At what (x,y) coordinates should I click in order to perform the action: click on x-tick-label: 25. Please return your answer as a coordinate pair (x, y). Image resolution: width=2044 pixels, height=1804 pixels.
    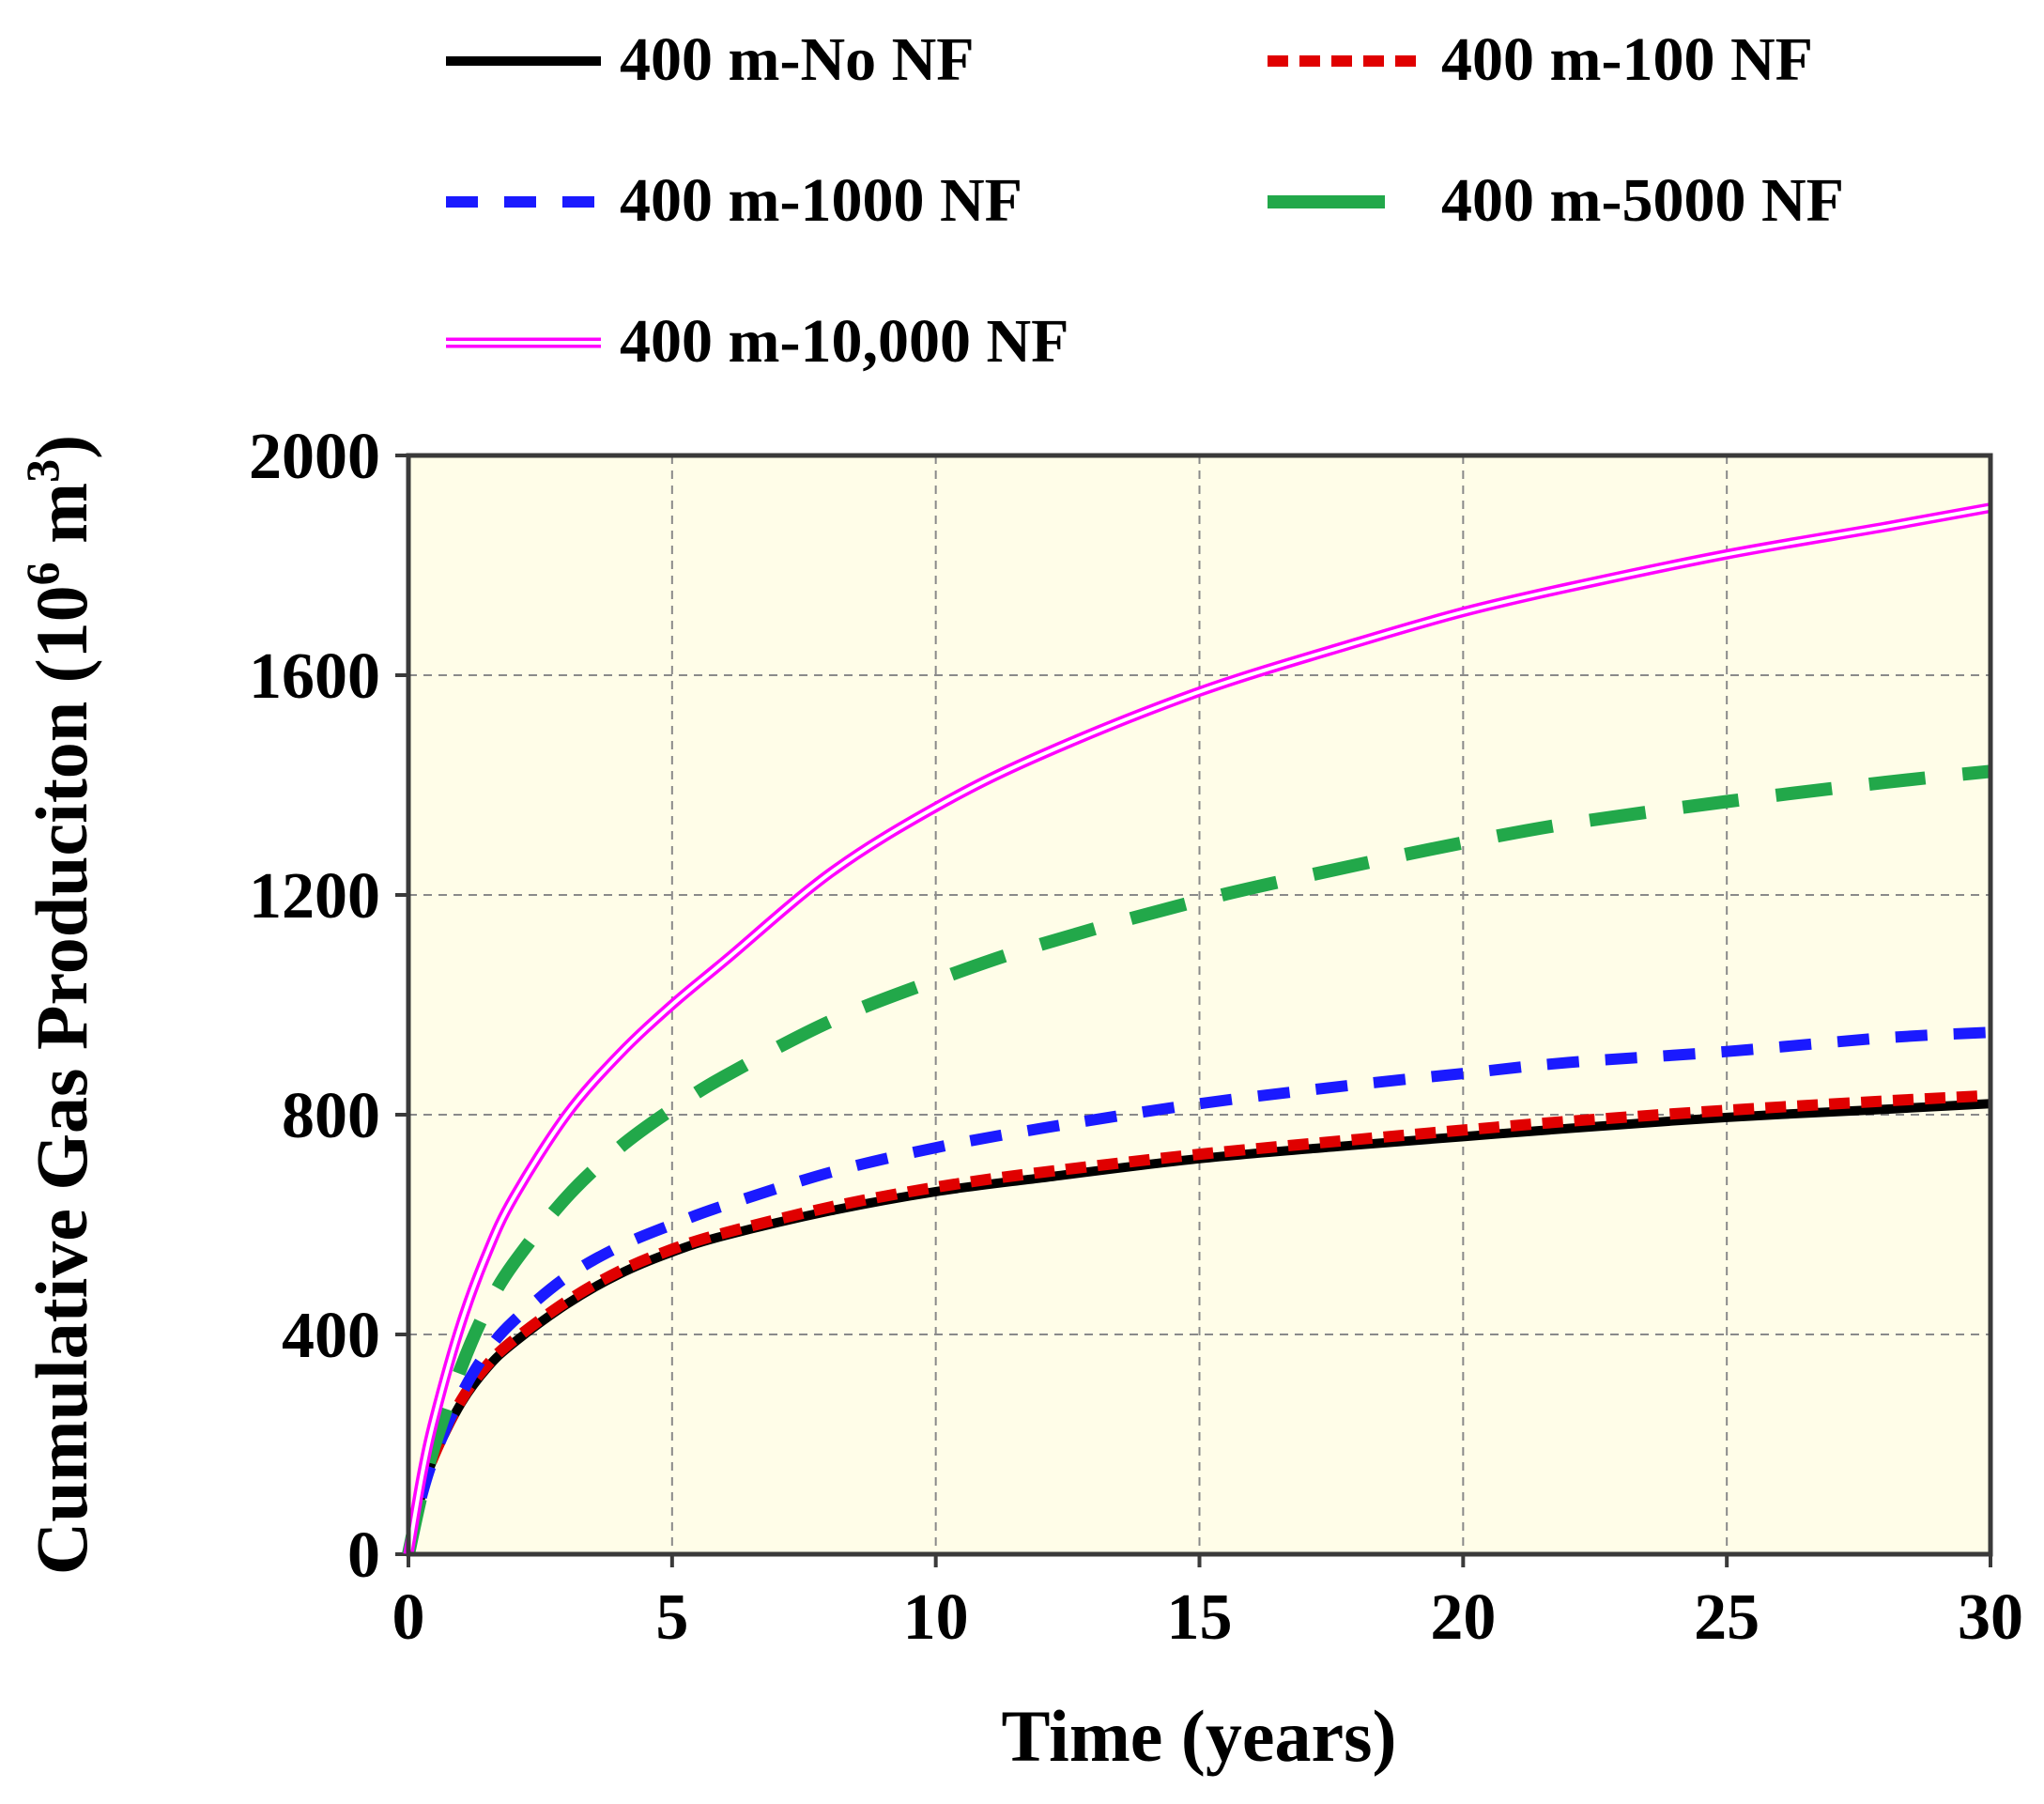
    Looking at the image, I should click on (1727, 1618).